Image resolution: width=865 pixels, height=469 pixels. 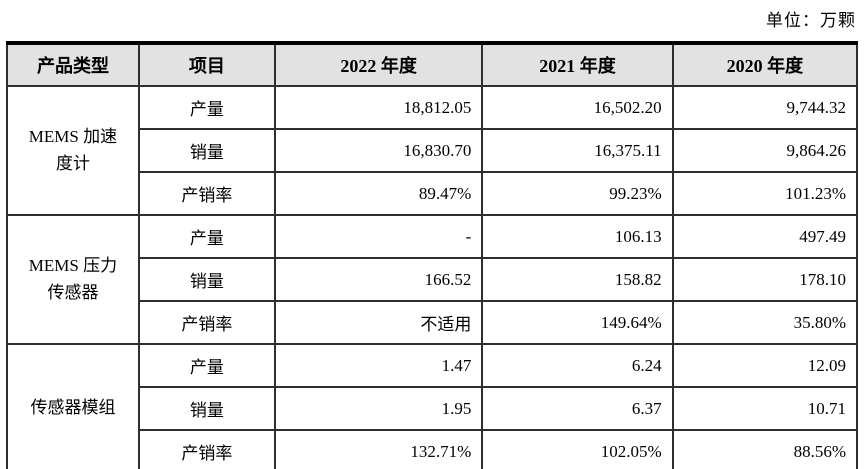 I want to click on category-label: MEMS 压力传感器, so click(x=73, y=279).